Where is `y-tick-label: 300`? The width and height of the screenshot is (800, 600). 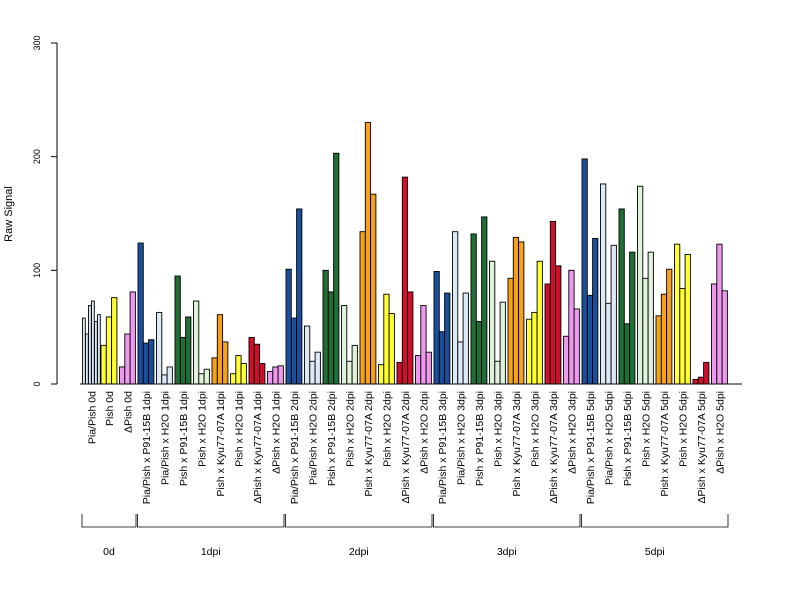
y-tick-label: 300 is located at coordinates (37, 42).